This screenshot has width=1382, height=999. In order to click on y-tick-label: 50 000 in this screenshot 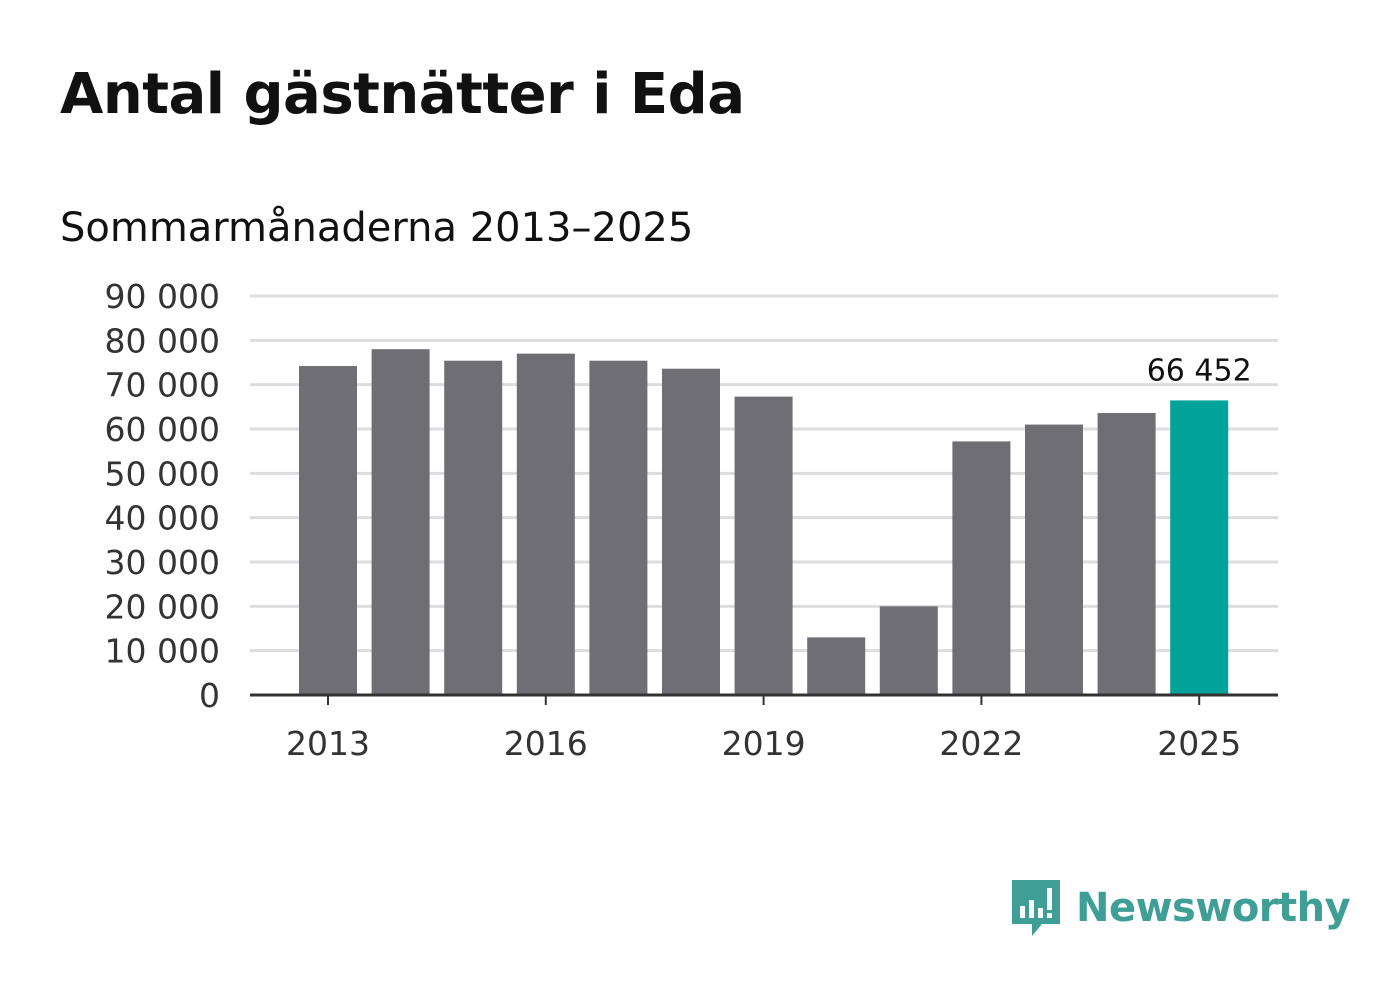, I will do `click(162, 473)`.